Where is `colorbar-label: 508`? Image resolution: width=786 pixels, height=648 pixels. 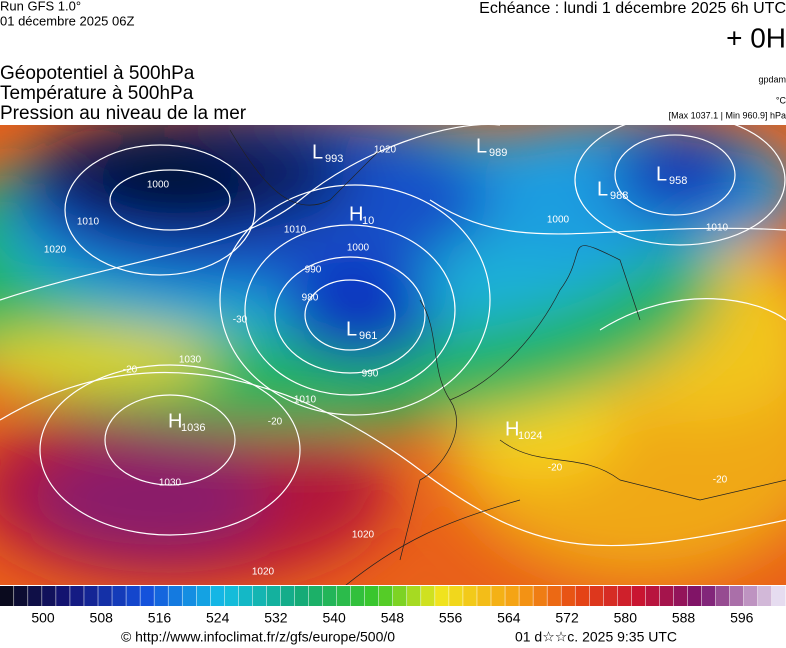 colorbar-label: 508 is located at coordinates (102, 618).